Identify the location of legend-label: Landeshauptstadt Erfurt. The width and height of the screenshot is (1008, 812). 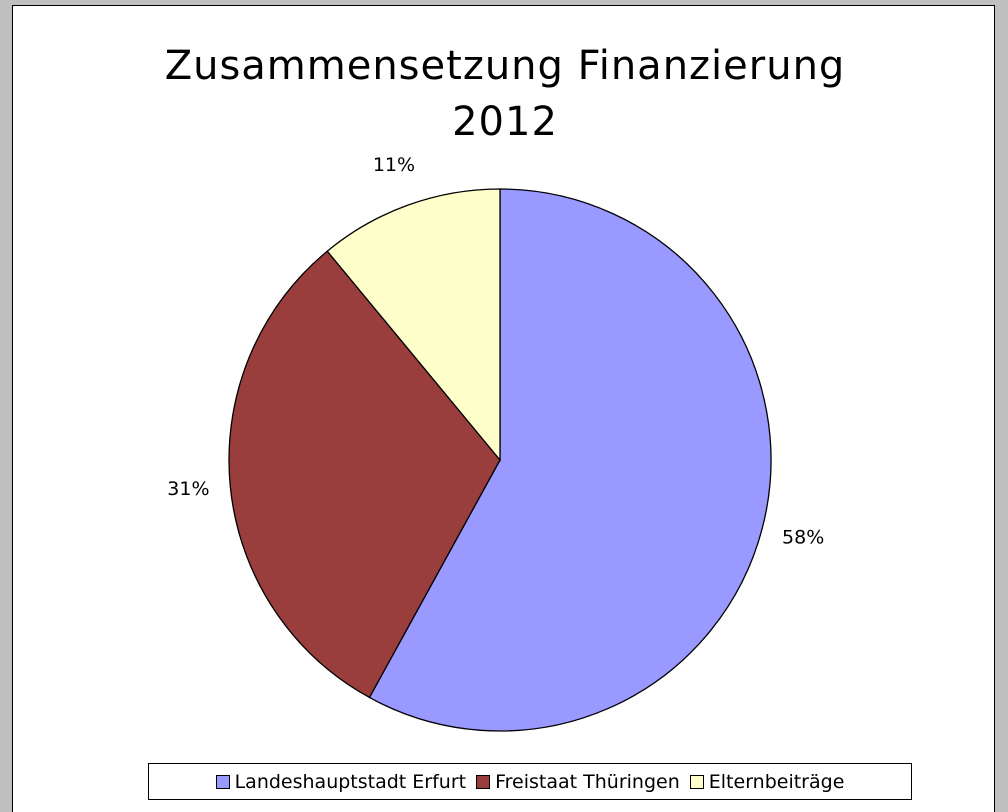
(350, 781).